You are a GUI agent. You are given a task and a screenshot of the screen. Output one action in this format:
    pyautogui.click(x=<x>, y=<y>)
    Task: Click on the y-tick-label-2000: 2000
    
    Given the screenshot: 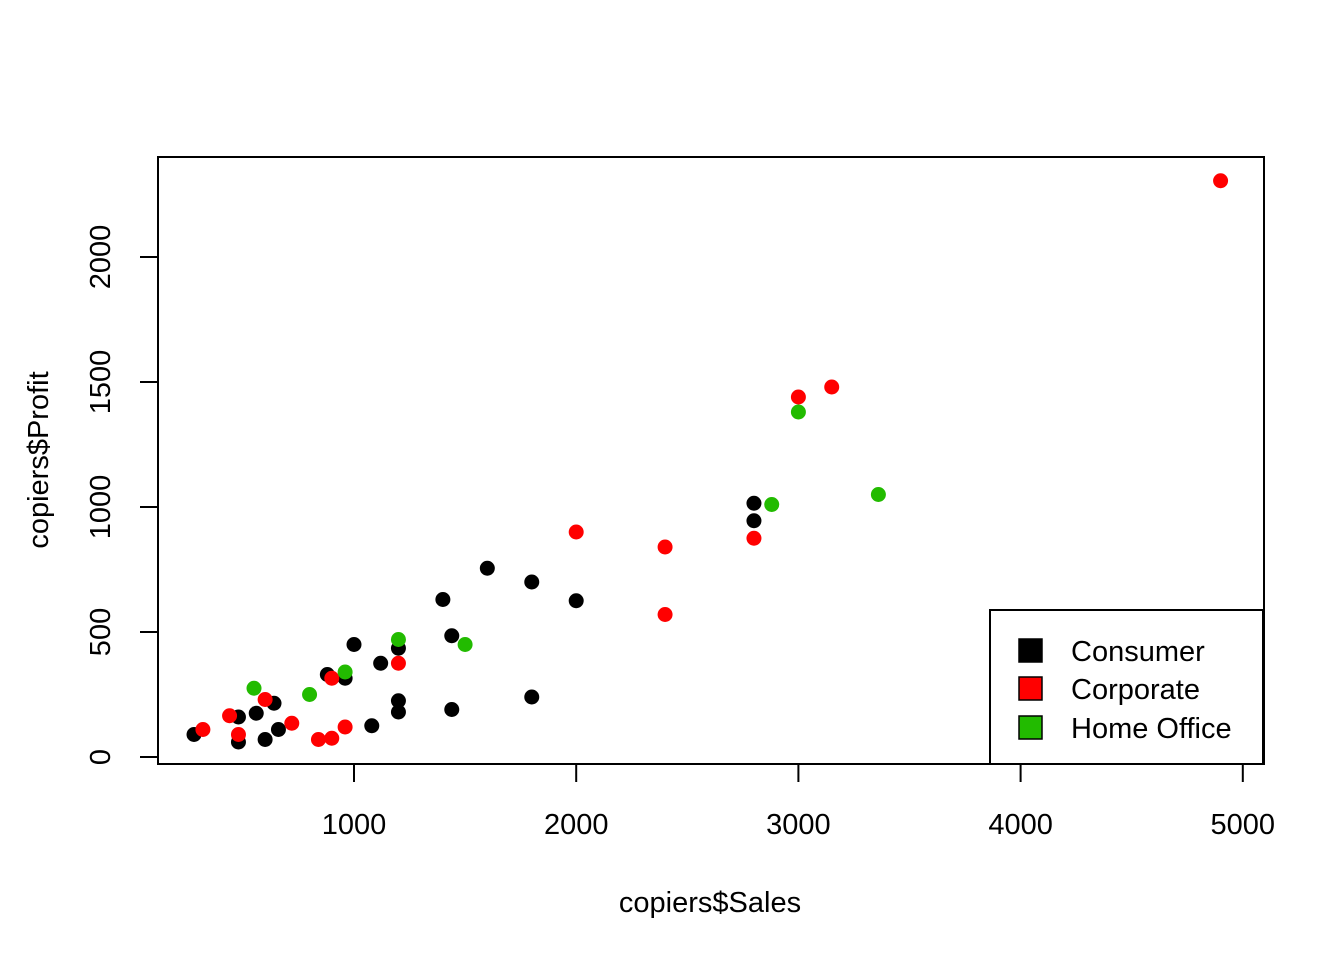 What is the action you would take?
    pyautogui.click(x=101, y=257)
    